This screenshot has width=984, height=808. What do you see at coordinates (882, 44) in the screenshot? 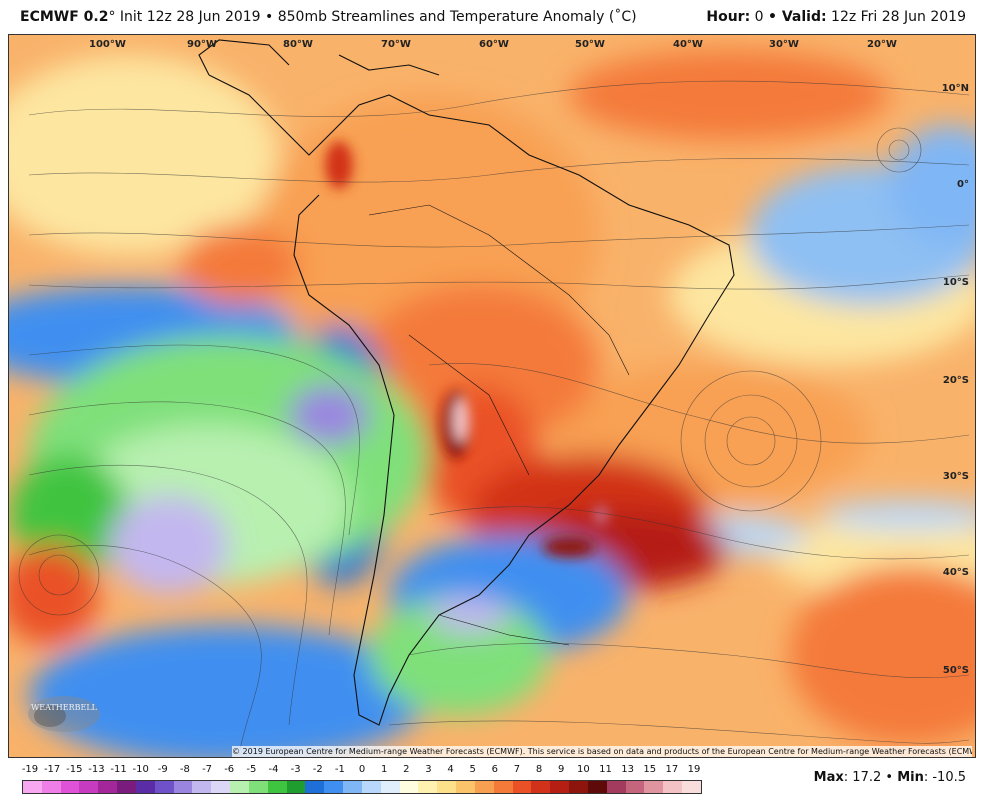
I see `lon-label-20w: 20°W` at bounding box center [882, 44].